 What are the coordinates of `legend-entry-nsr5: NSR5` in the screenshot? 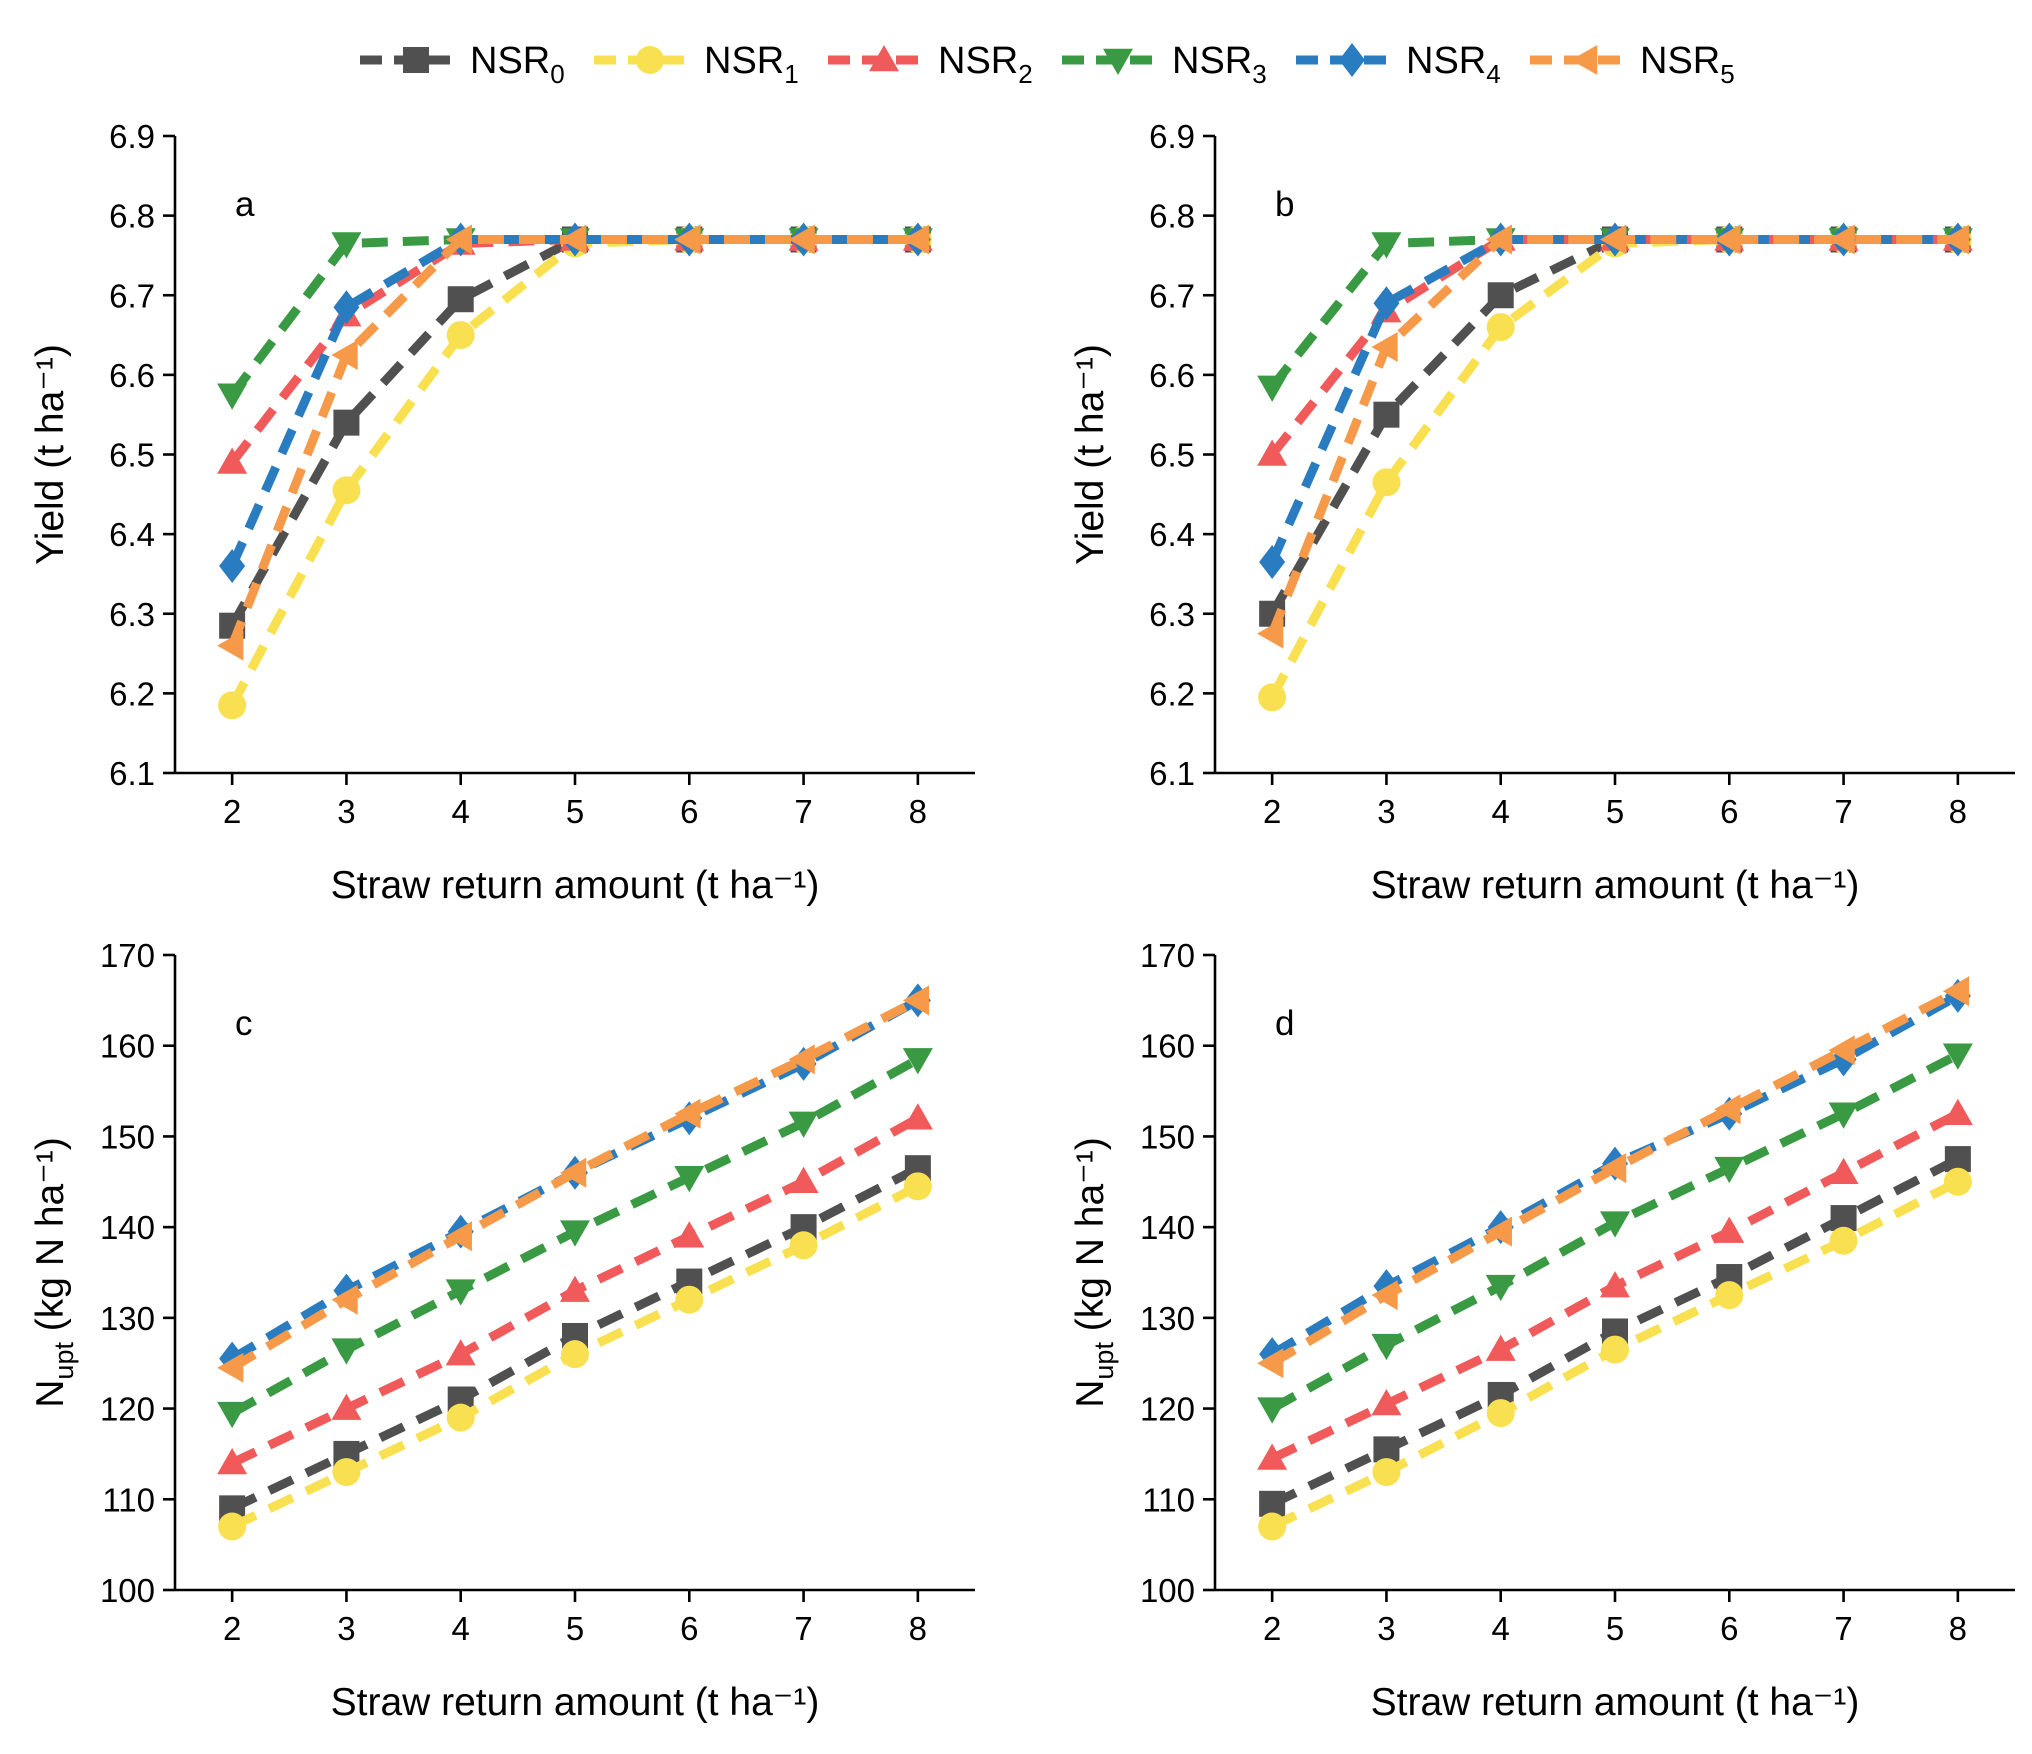 It's located at (1632, 64).